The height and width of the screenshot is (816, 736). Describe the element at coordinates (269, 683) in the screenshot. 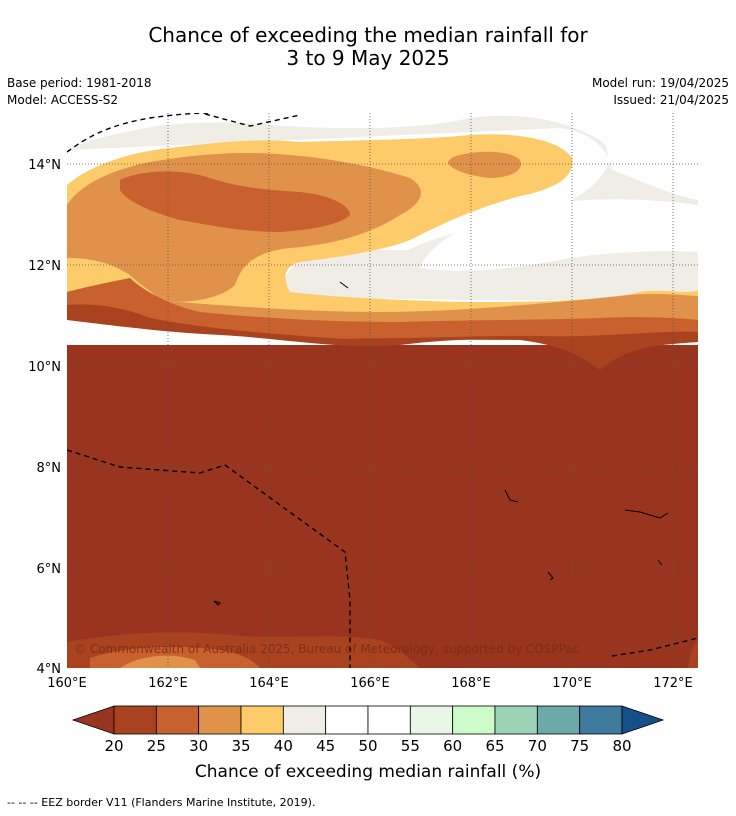

I see `lon-tick-164: 164°E` at that location.